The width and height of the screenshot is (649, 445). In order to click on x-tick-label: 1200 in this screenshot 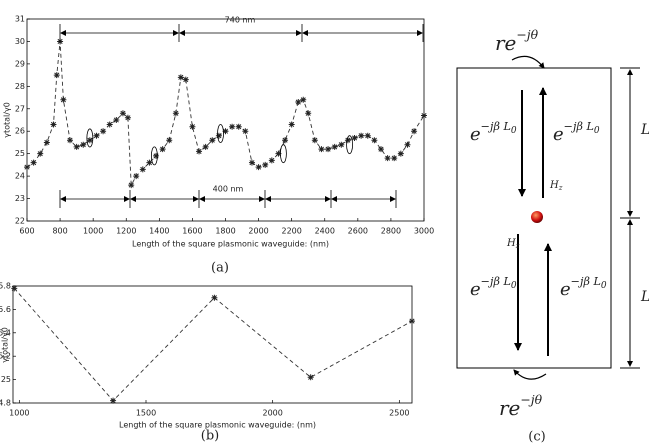, I will do `click(126, 231)`.